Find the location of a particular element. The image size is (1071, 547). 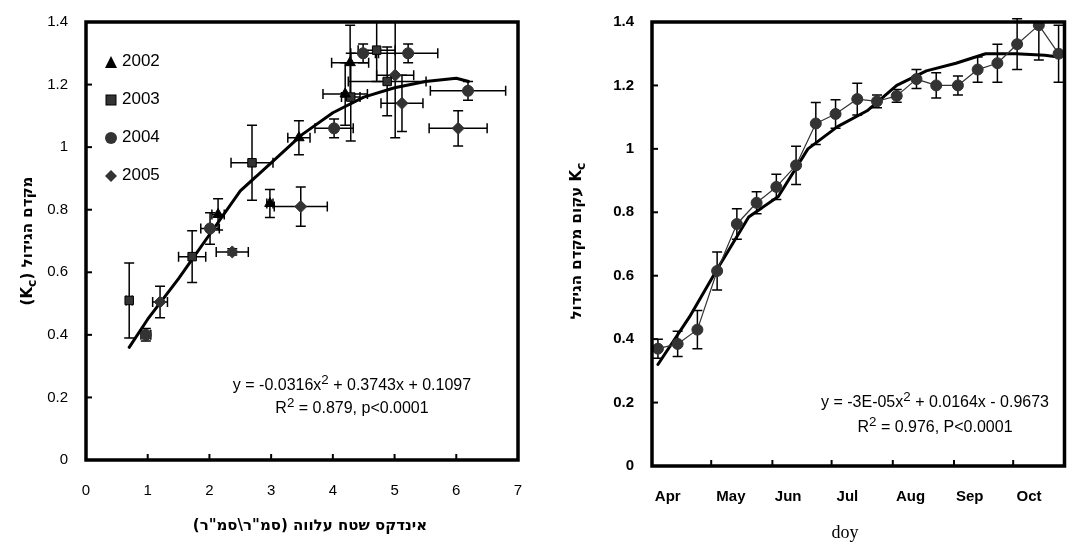

x-axis-title: אינדקס שטח עלווה (סמ"ר\סמ"ר) is located at coordinates (310, 525).